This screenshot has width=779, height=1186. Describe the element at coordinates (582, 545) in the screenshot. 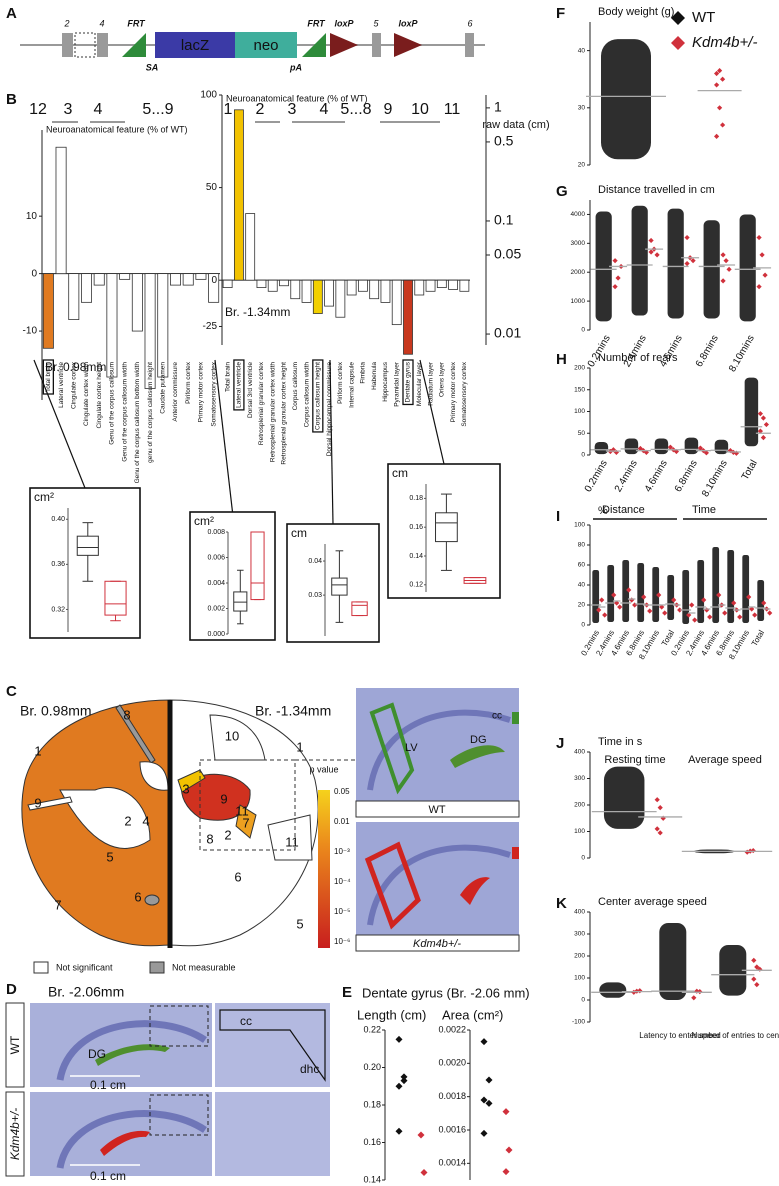

I see `y-tick-label: 80` at that location.